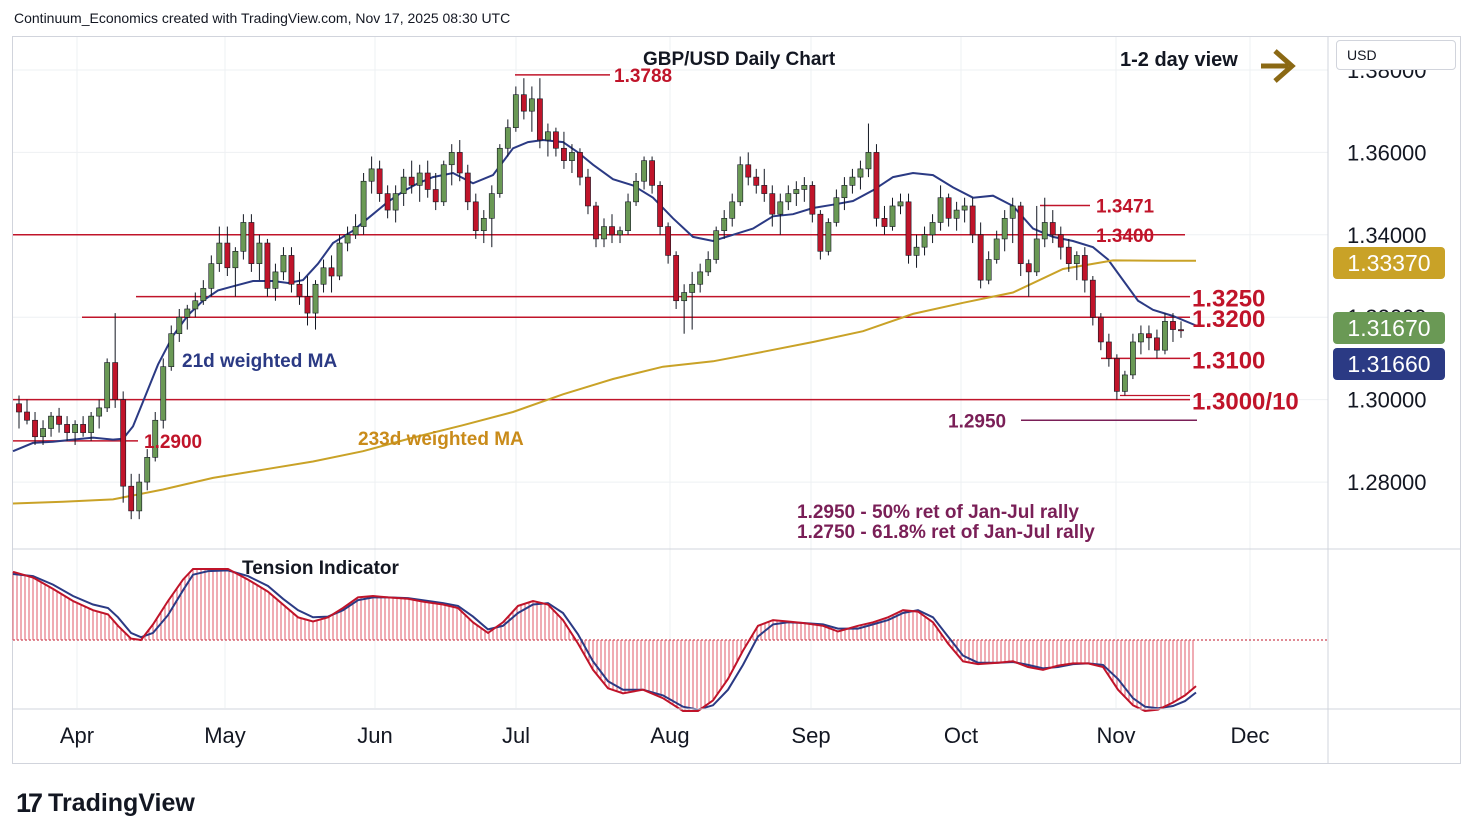 This screenshot has width=1474, height=840. What do you see at coordinates (1245, 402) in the screenshot?
I see `level-label: 1.3000/10` at bounding box center [1245, 402].